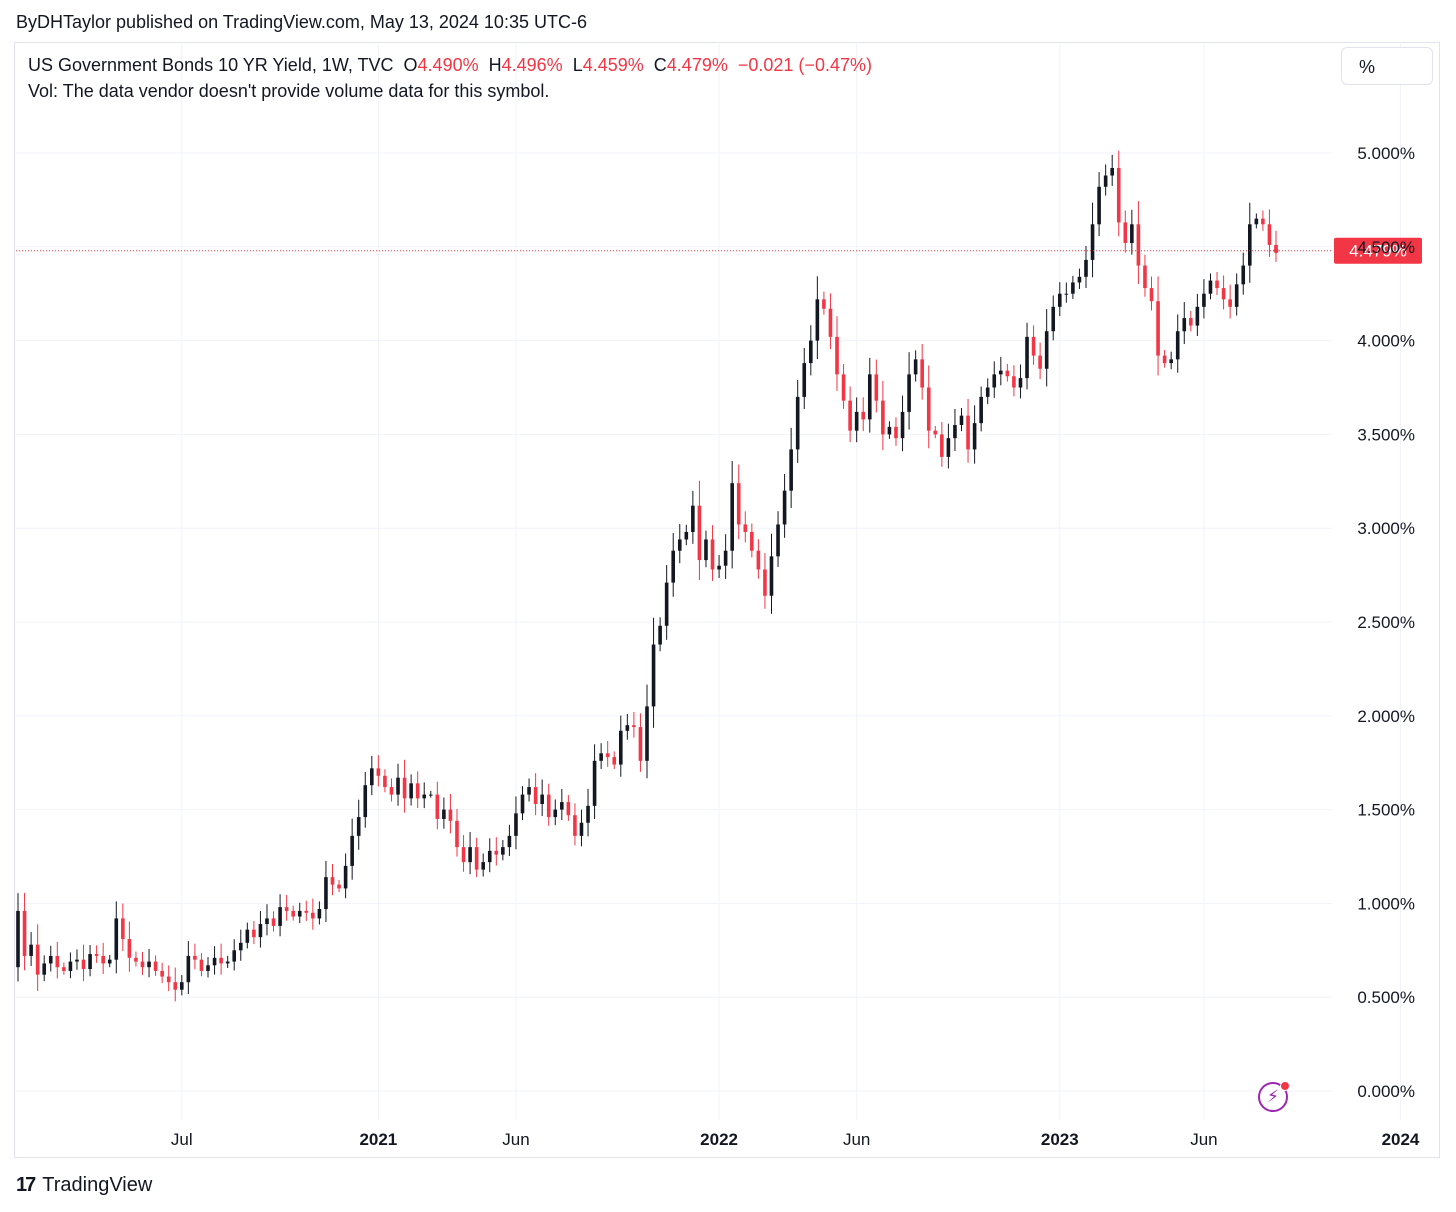  Describe the element at coordinates (1401, 1139) in the screenshot. I see `x-tick-label: 2024` at that location.